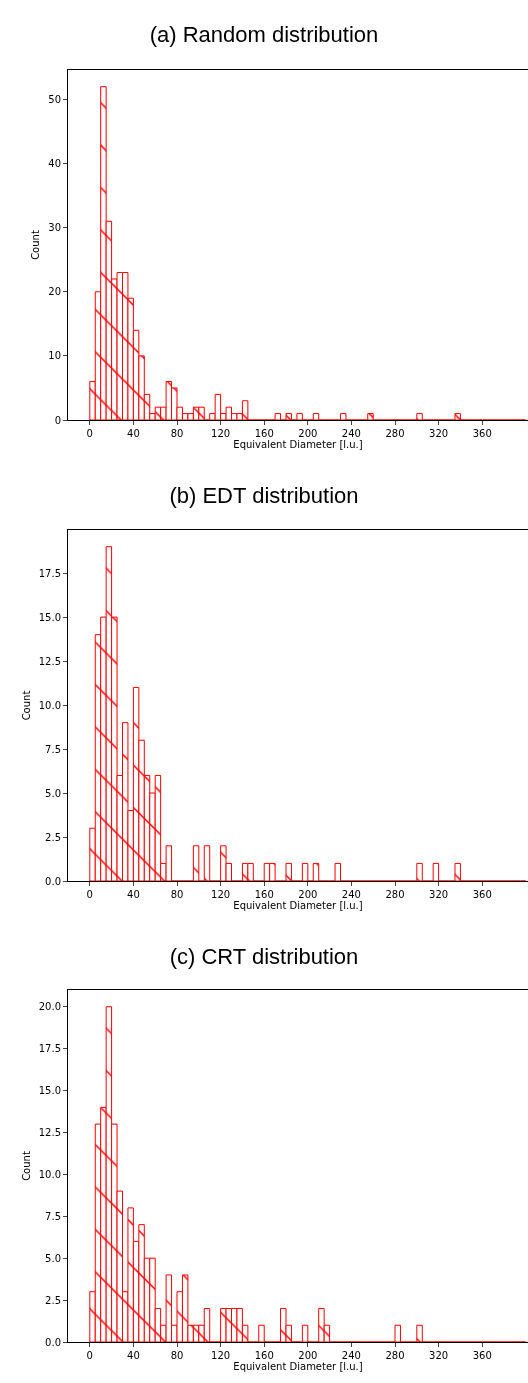 This screenshot has height=1383, width=528. I want to click on y-tick-label: 20.0, so click(49, 1007).